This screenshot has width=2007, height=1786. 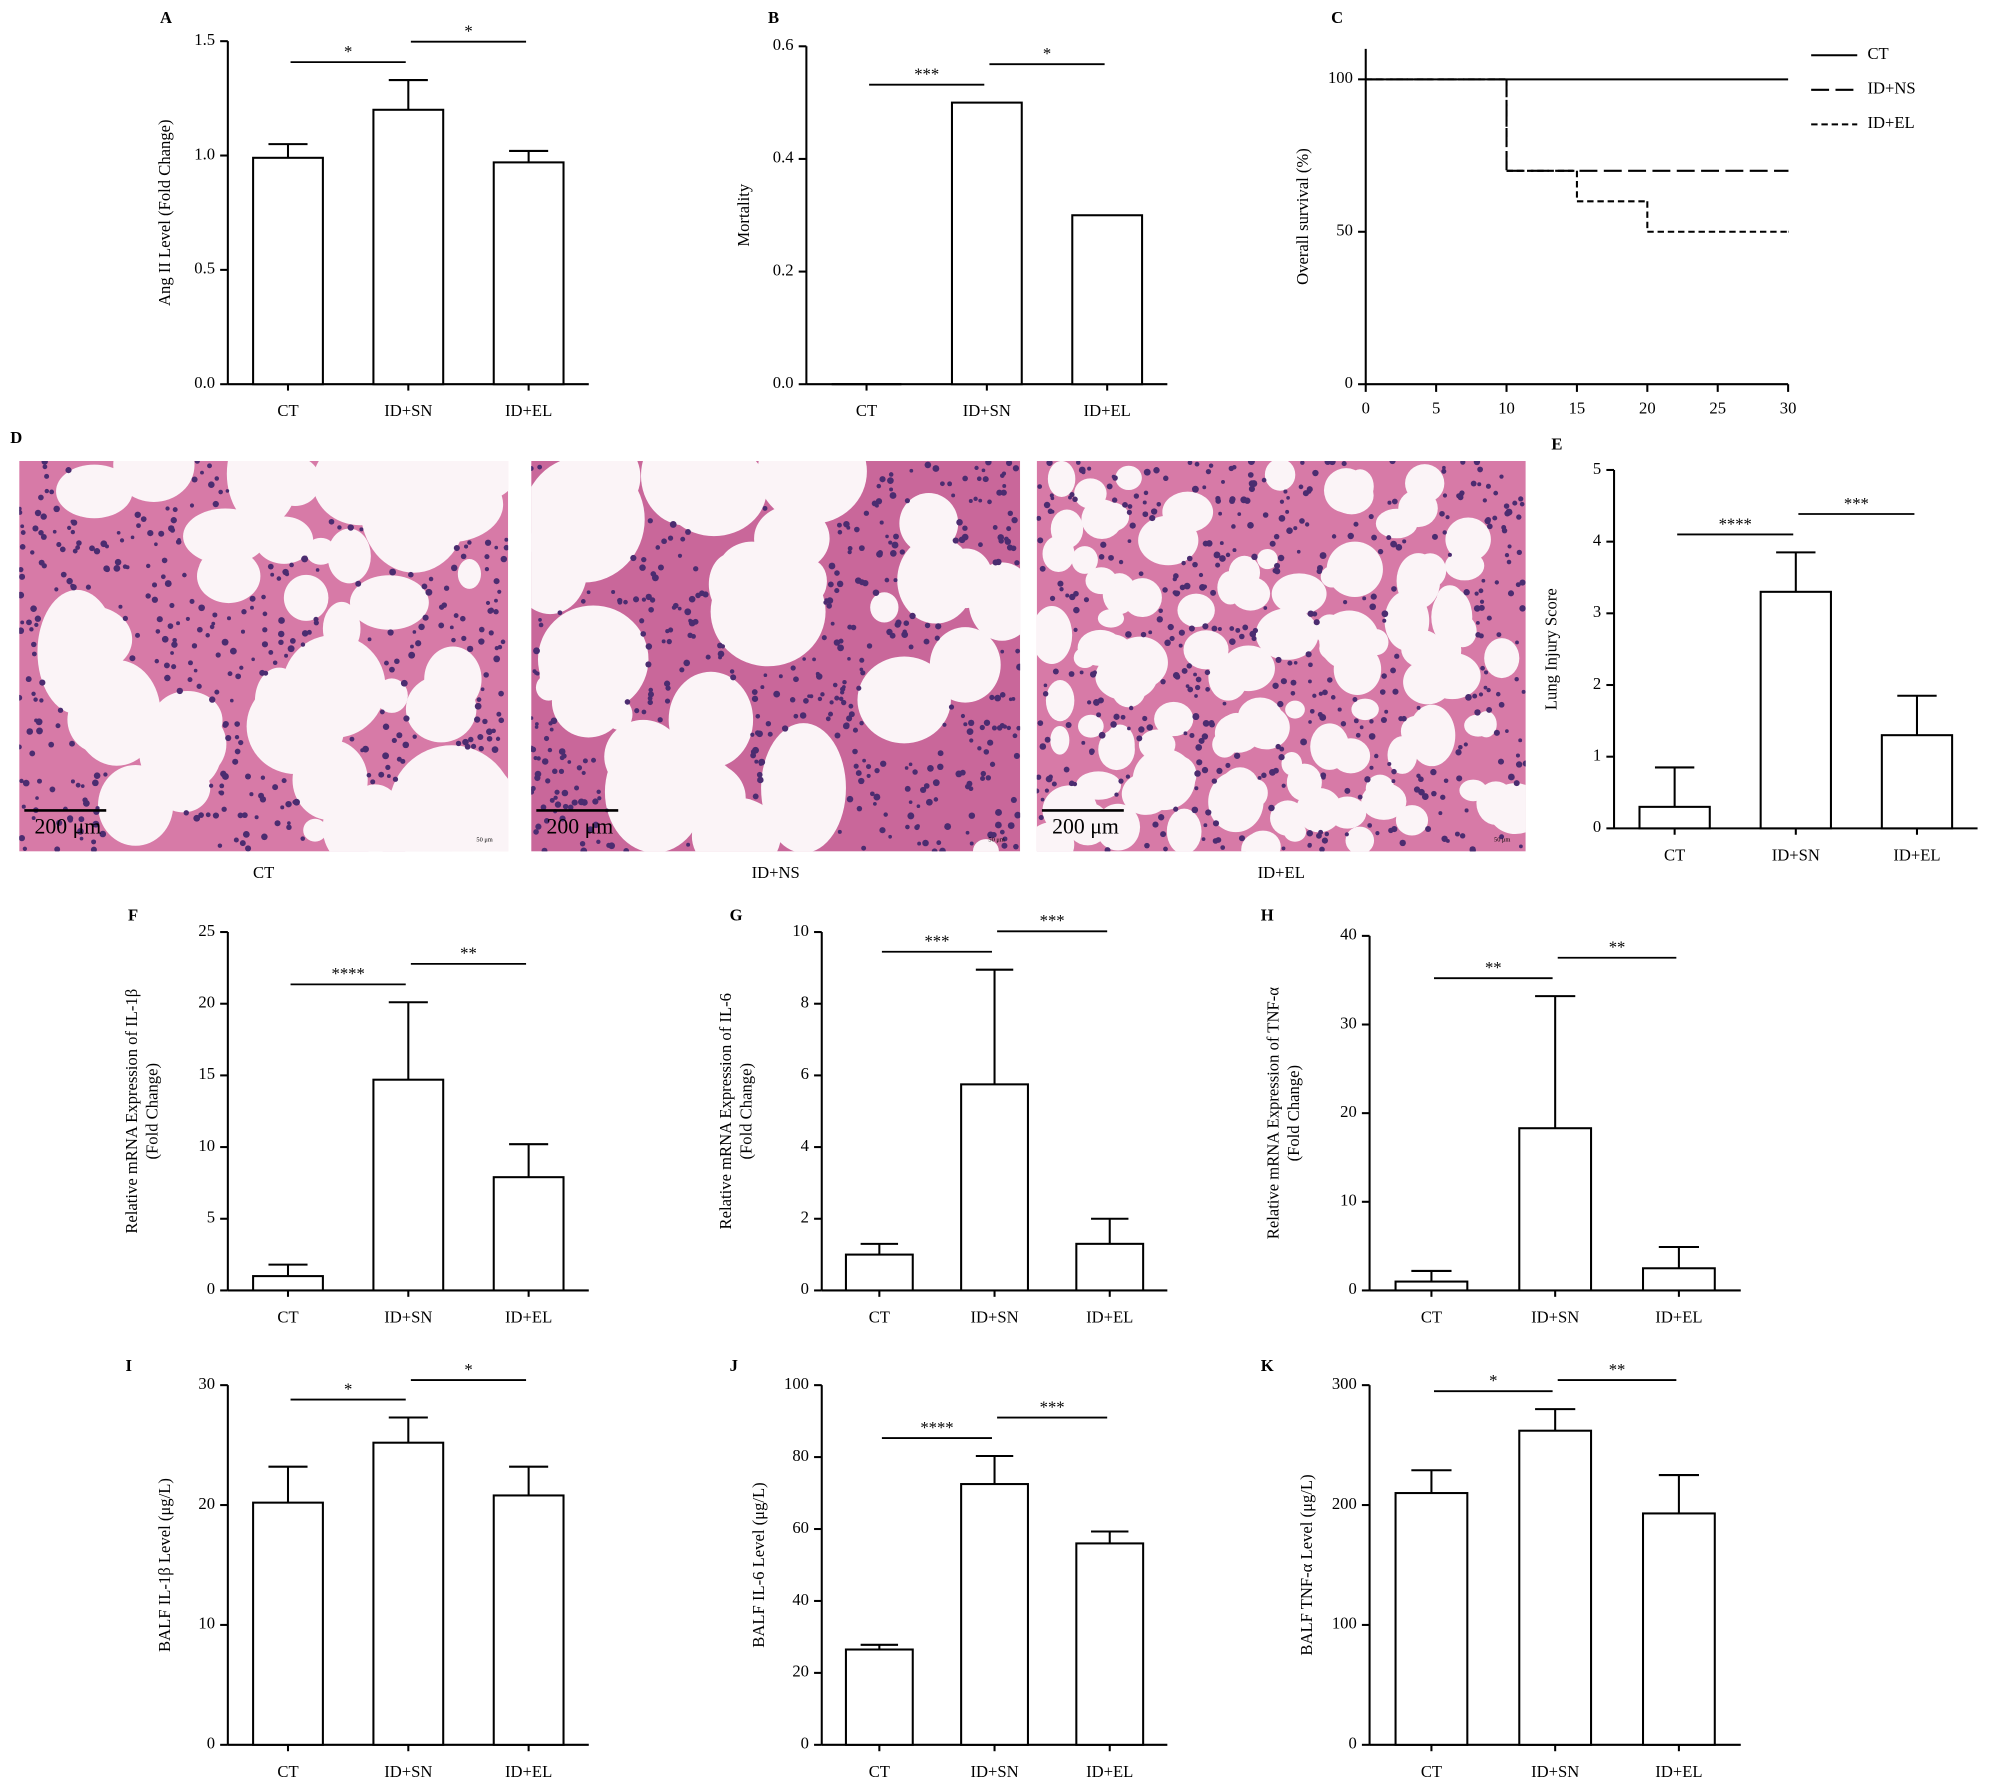 I want to click on panel-letter: C, so click(x=1337, y=17).